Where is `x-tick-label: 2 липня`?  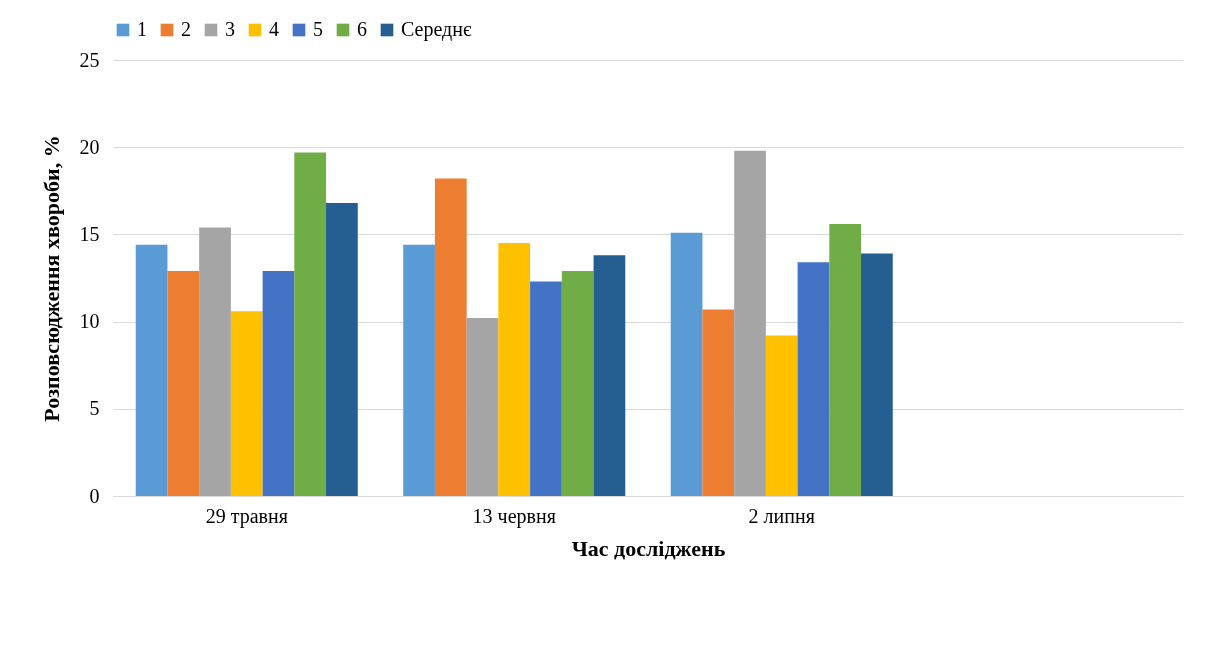 x-tick-label: 2 липня is located at coordinates (781, 515).